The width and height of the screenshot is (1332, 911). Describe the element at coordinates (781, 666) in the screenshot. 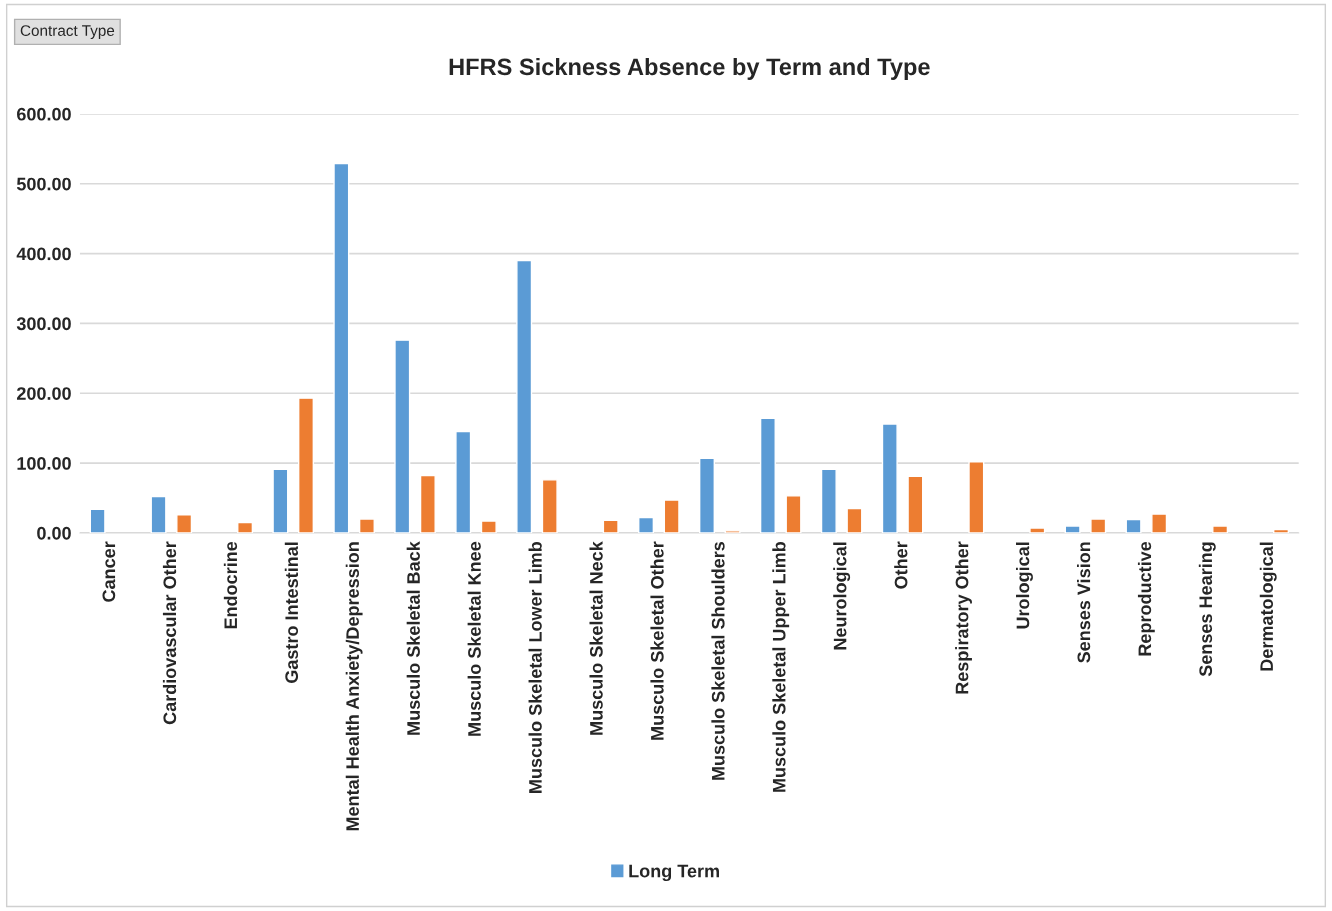

I see `x-tick-label: Musculo Skeletal Upper Limb` at that location.